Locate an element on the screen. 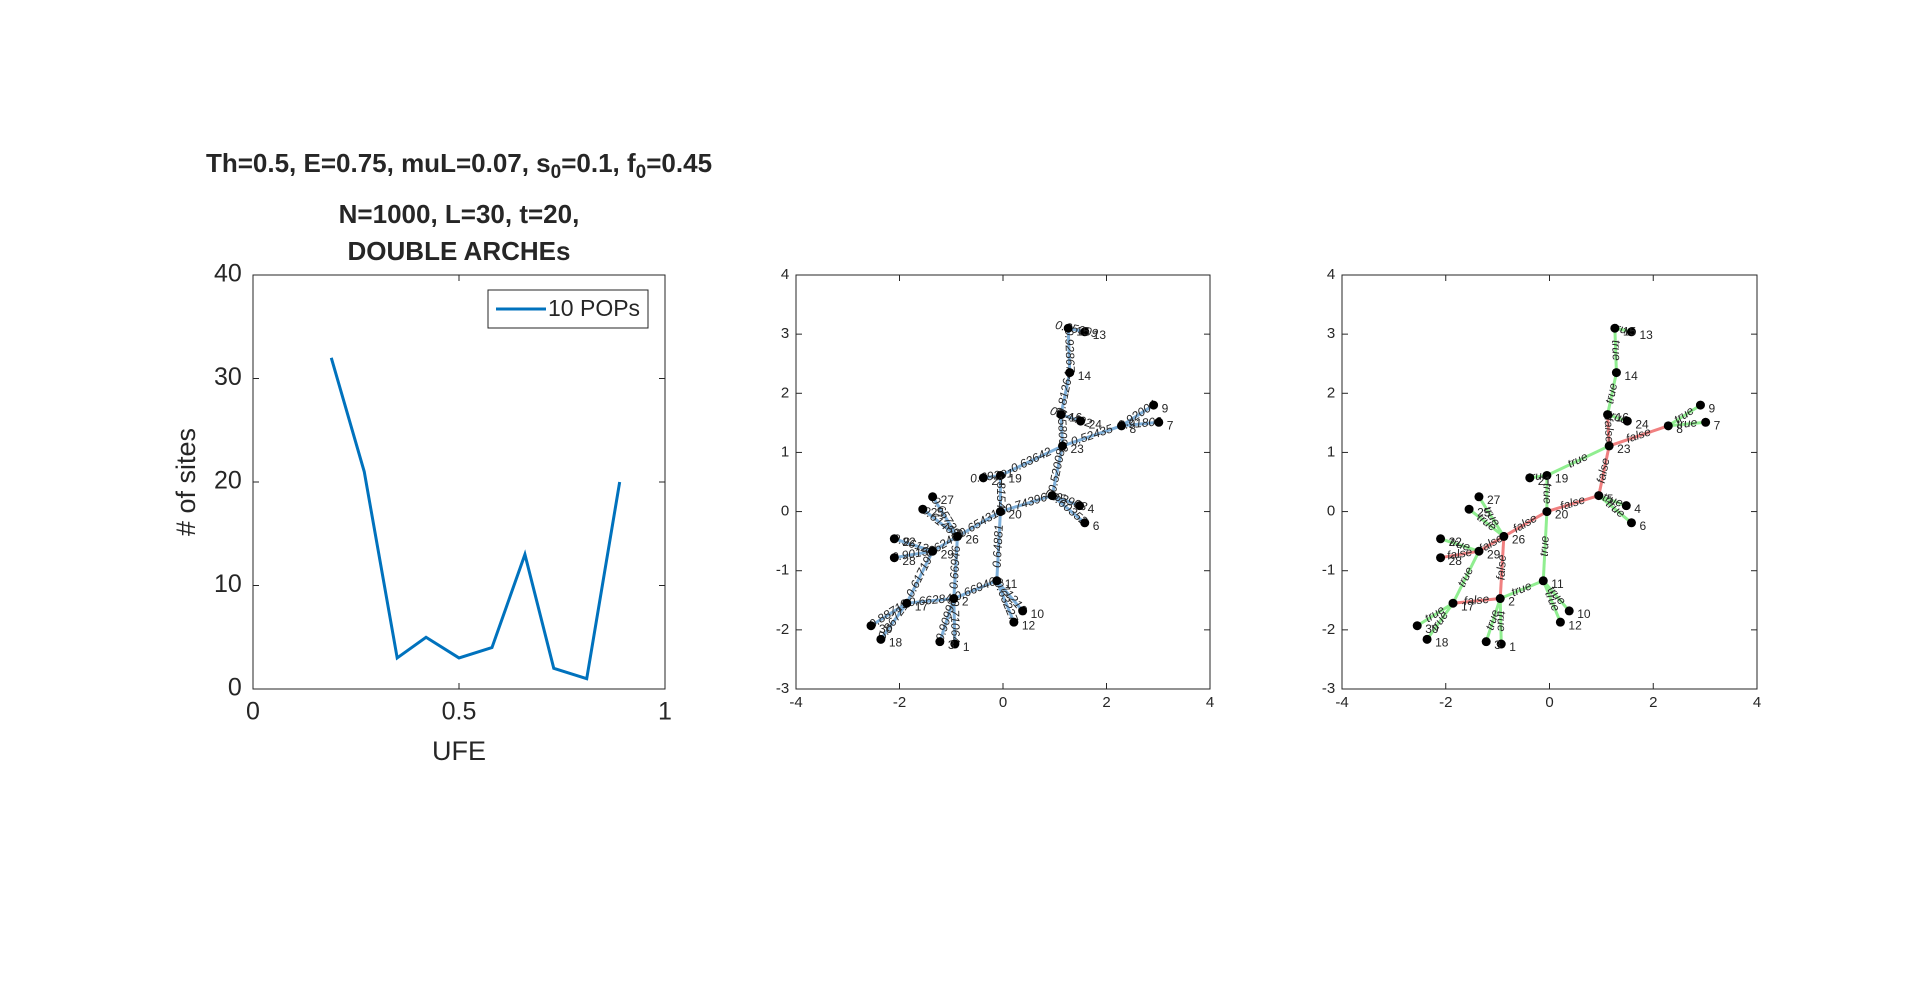 The height and width of the screenshot is (986, 1920). y-tick-label: -1 is located at coordinates (1328, 570).